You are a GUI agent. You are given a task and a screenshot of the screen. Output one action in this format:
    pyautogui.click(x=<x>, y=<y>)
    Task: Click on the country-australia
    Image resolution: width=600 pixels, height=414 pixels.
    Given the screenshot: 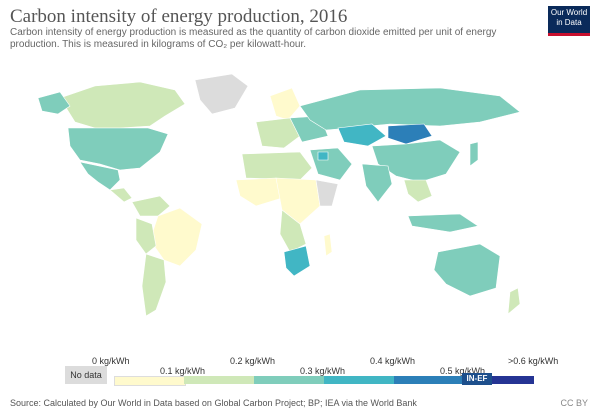 What is the action you would take?
    pyautogui.click(x=467, y=270)
    